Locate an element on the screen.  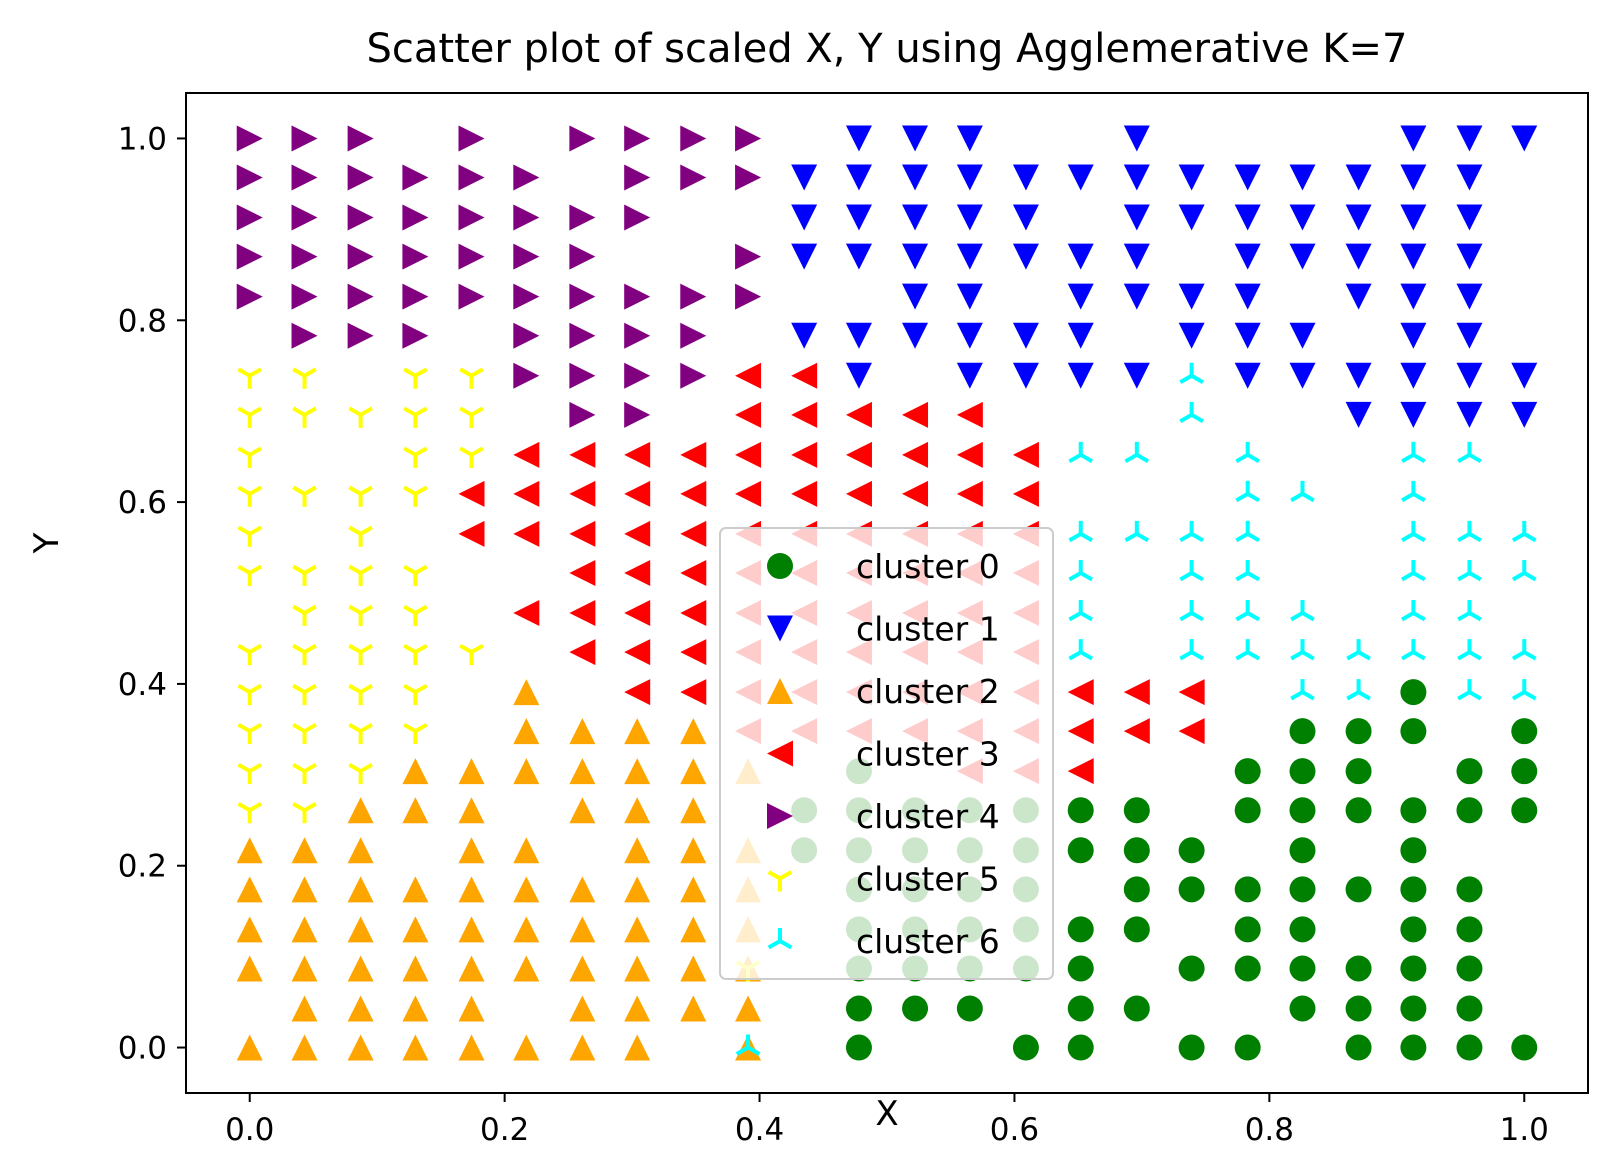
y-tick-label: 0.8 is located at coordinates (142, 321).